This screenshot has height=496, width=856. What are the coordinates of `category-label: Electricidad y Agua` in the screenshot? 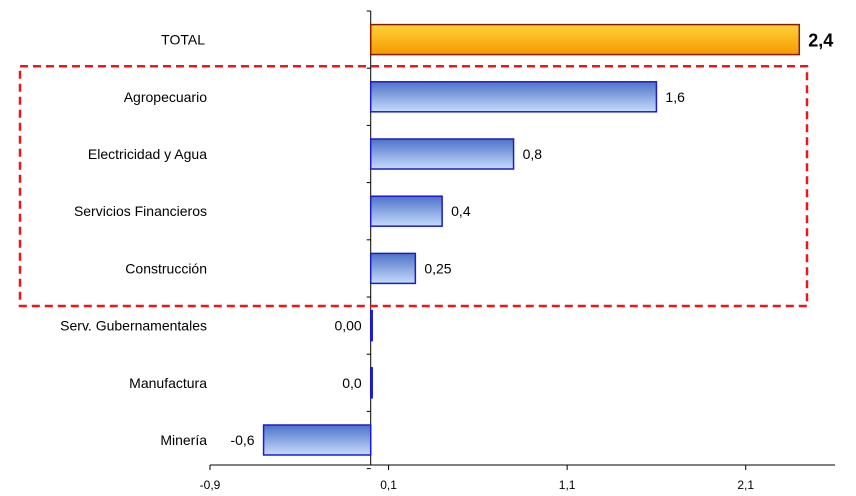 It's located at (147, 154).